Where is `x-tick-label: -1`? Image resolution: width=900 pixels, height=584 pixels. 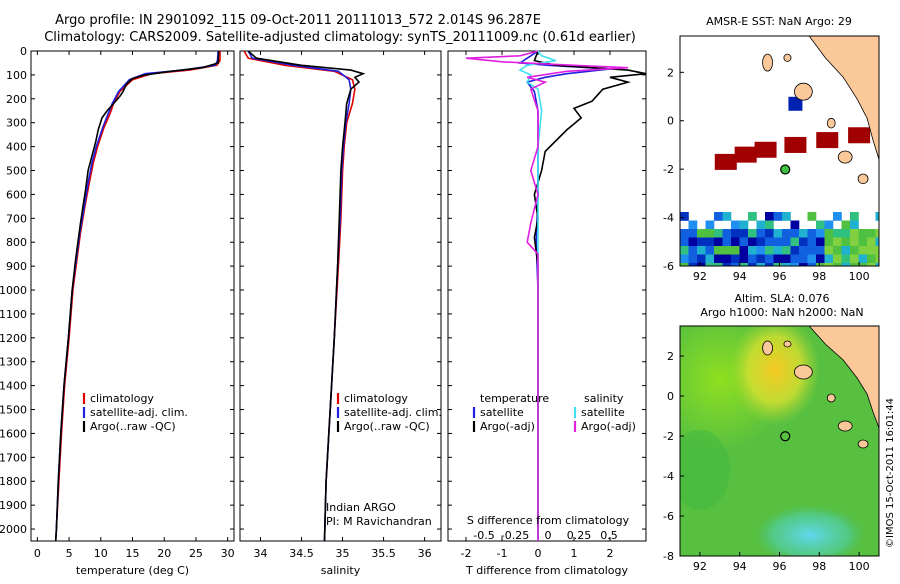 x-tick-label: -1 is located at coordinates (502, 553).